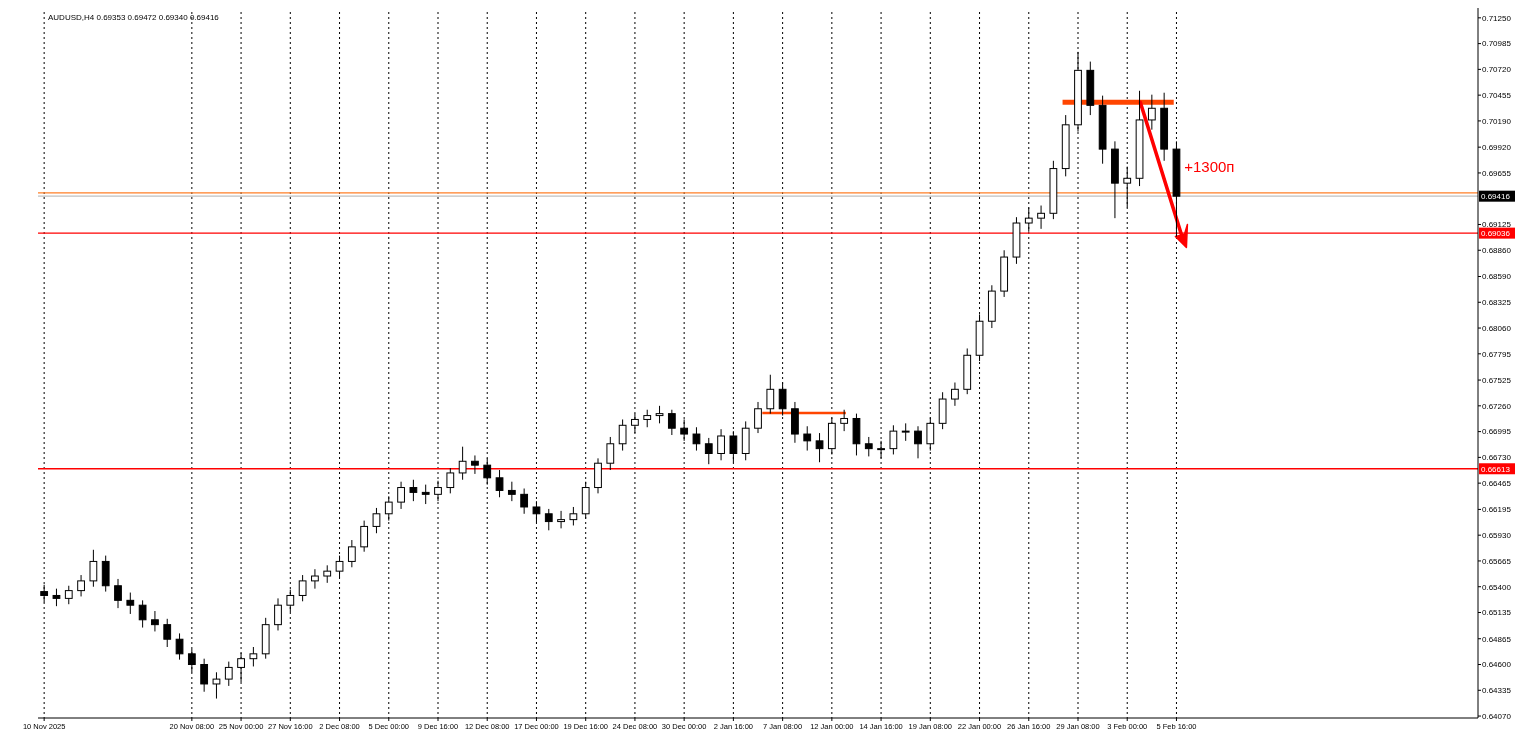 The width and height of the screenshot is (1528, 740). I want to click on y-tick-label: 0.67260, so click(1497, 406).